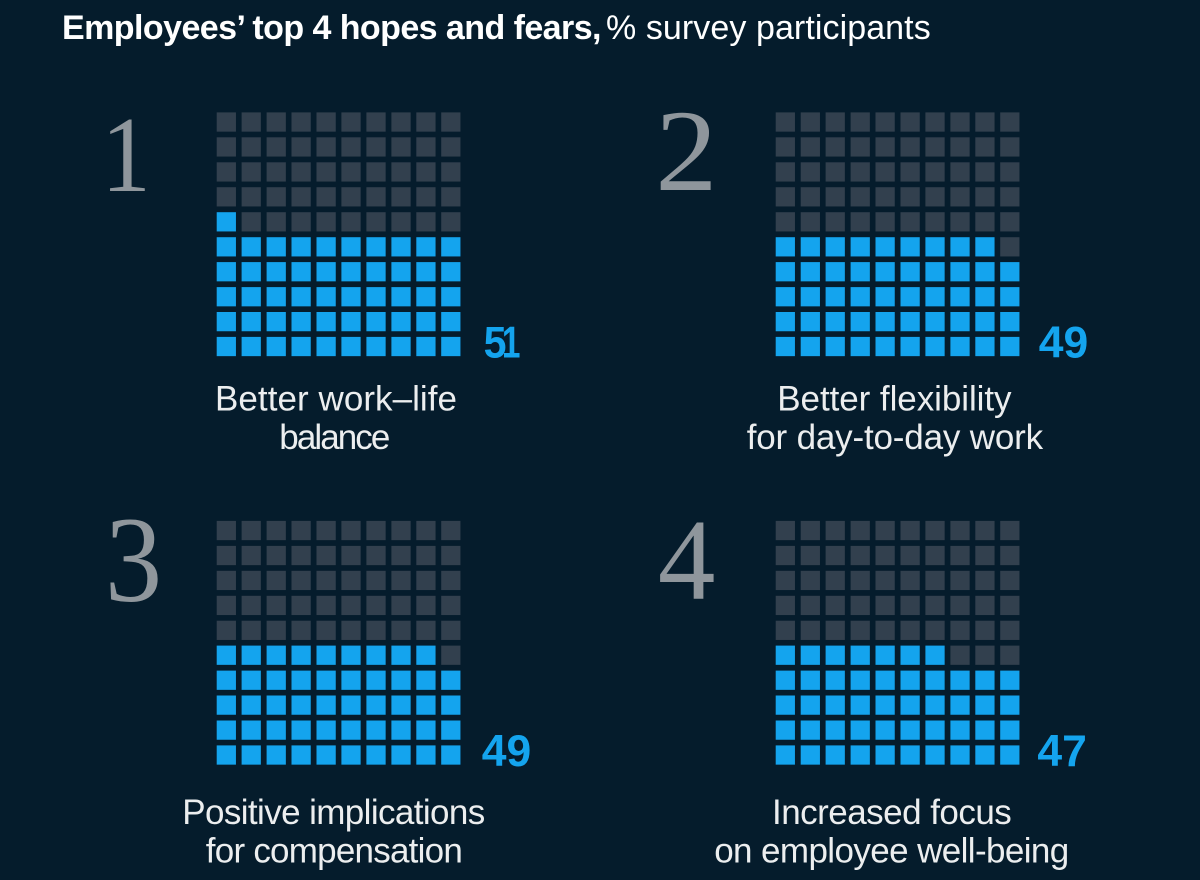 The height and width of the screenshot is (880, 1200). What do you see at coordinates (895, 437) in the screenshot?
I see `svg-text: for day-to-day work` at bounding box center [895, 437].